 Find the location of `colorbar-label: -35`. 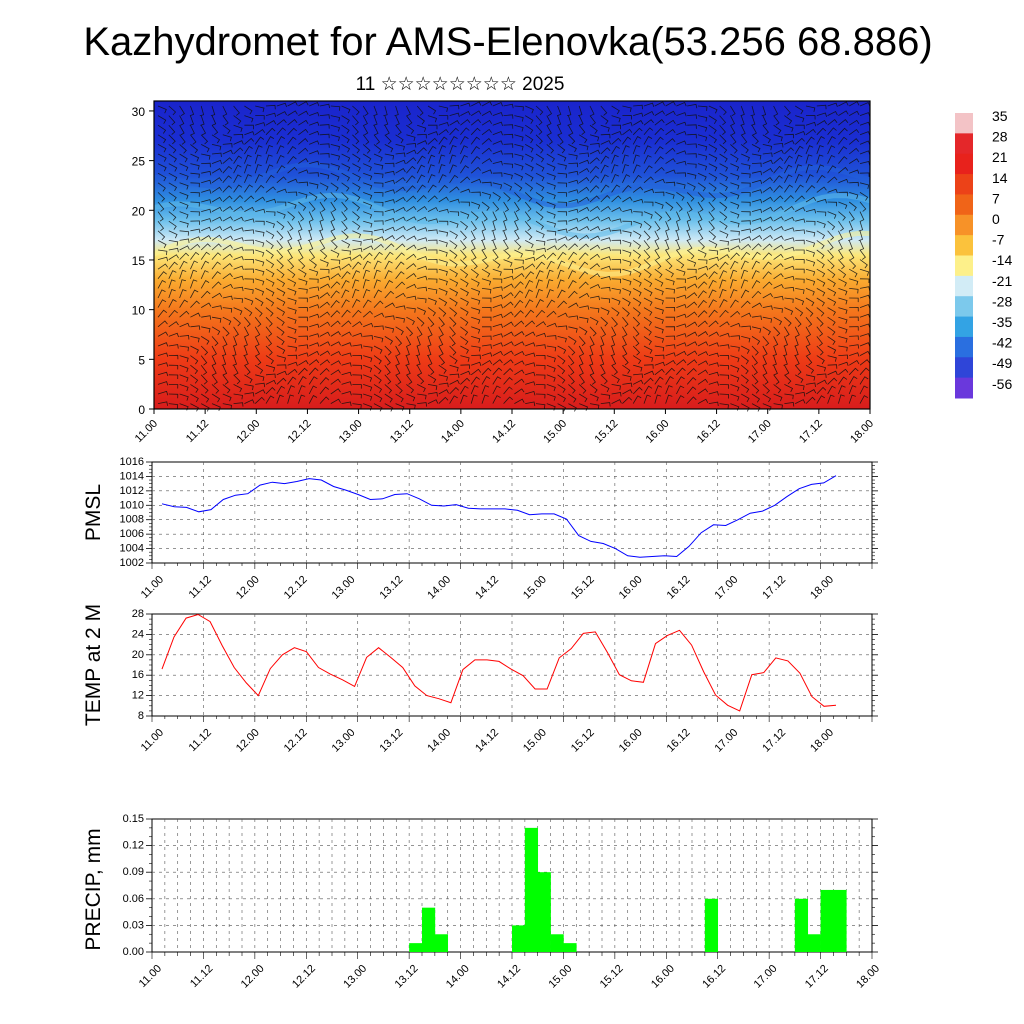

colorbar-label: -35 is located at coordinates (1002, 322).